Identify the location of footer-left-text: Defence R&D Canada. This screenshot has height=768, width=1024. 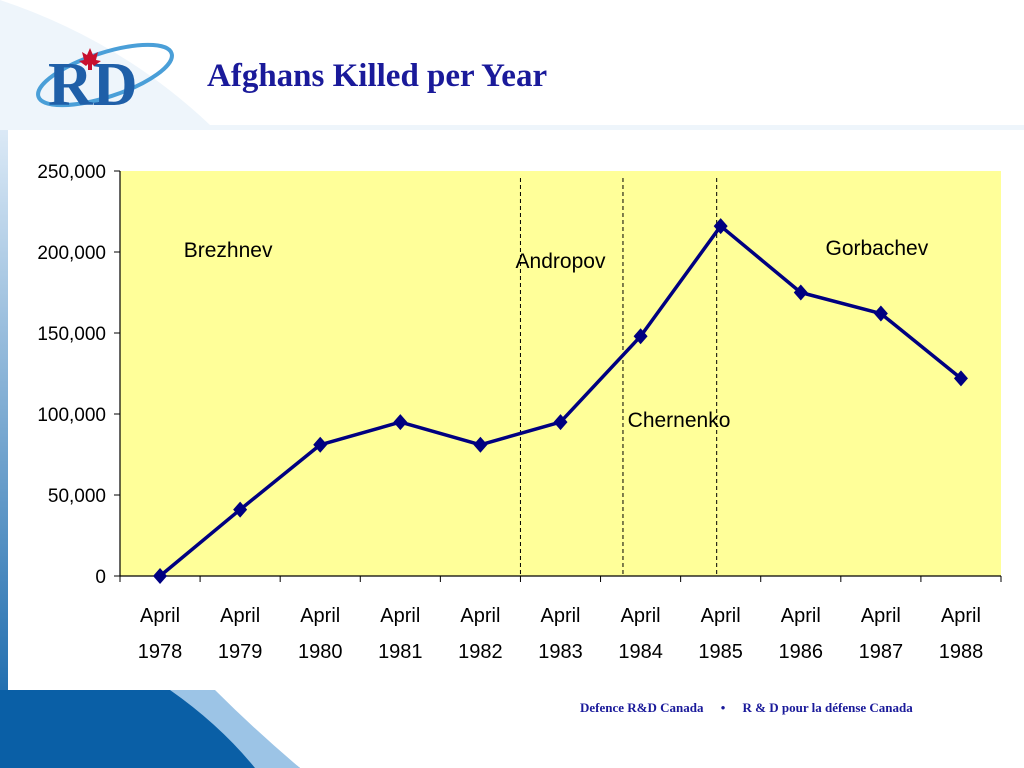
(642, 707).